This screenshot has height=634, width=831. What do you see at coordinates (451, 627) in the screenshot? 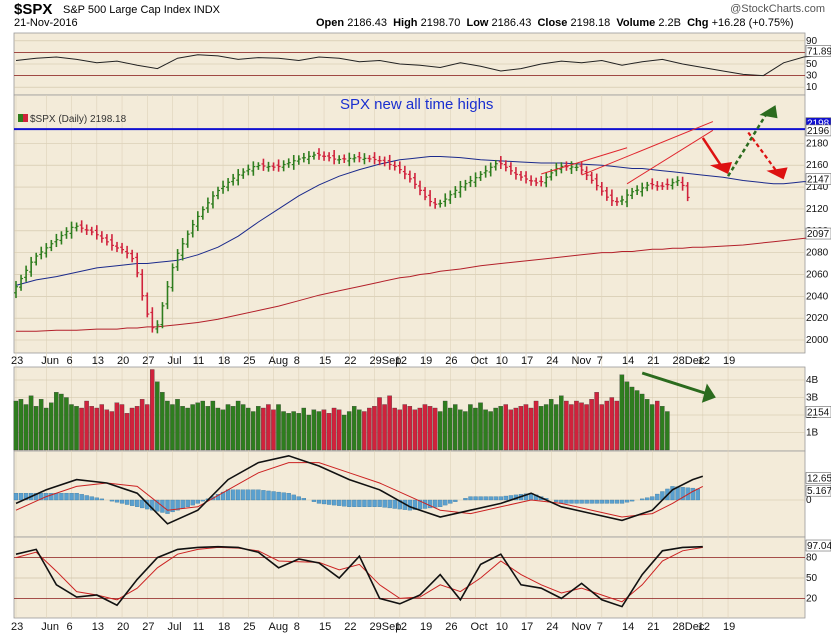
I see `date-tick-label-bottom: 26` at bounding box center [451, 627].